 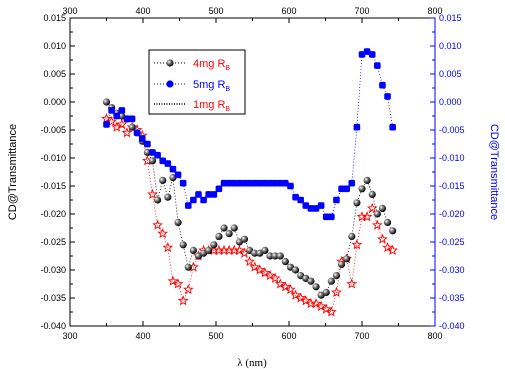 I want to click on x-tick-label-bottom: 500, so click(x=215, y=336).